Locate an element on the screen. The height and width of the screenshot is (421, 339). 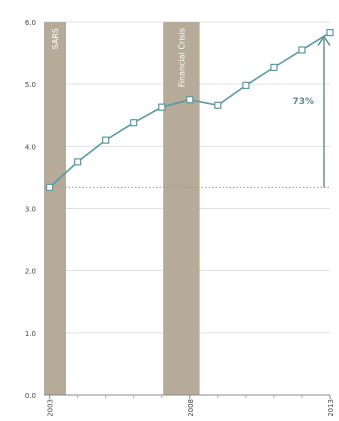
annotation-label: 73% is located at coordinates (303, 102).